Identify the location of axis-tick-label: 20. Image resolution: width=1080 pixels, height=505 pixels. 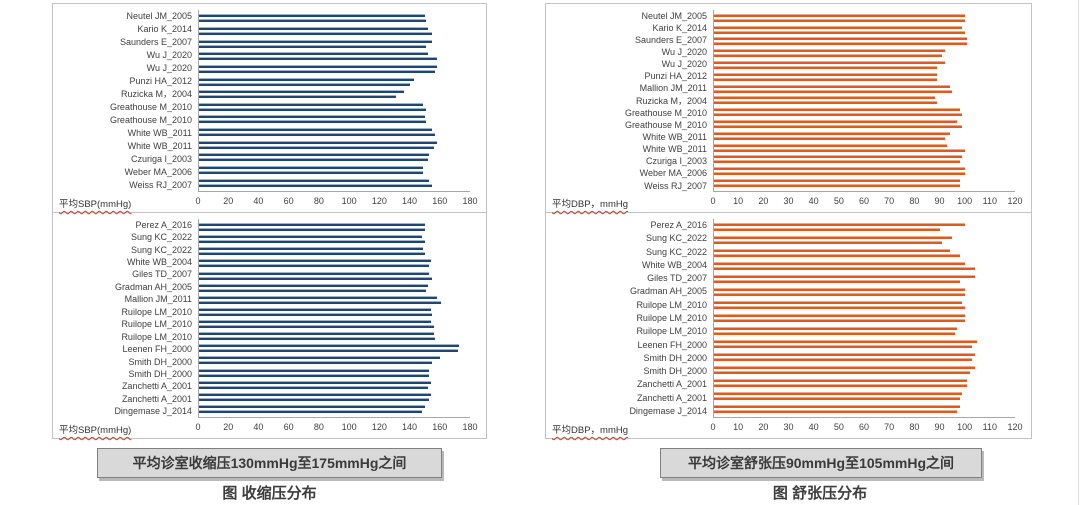
(228, 201).